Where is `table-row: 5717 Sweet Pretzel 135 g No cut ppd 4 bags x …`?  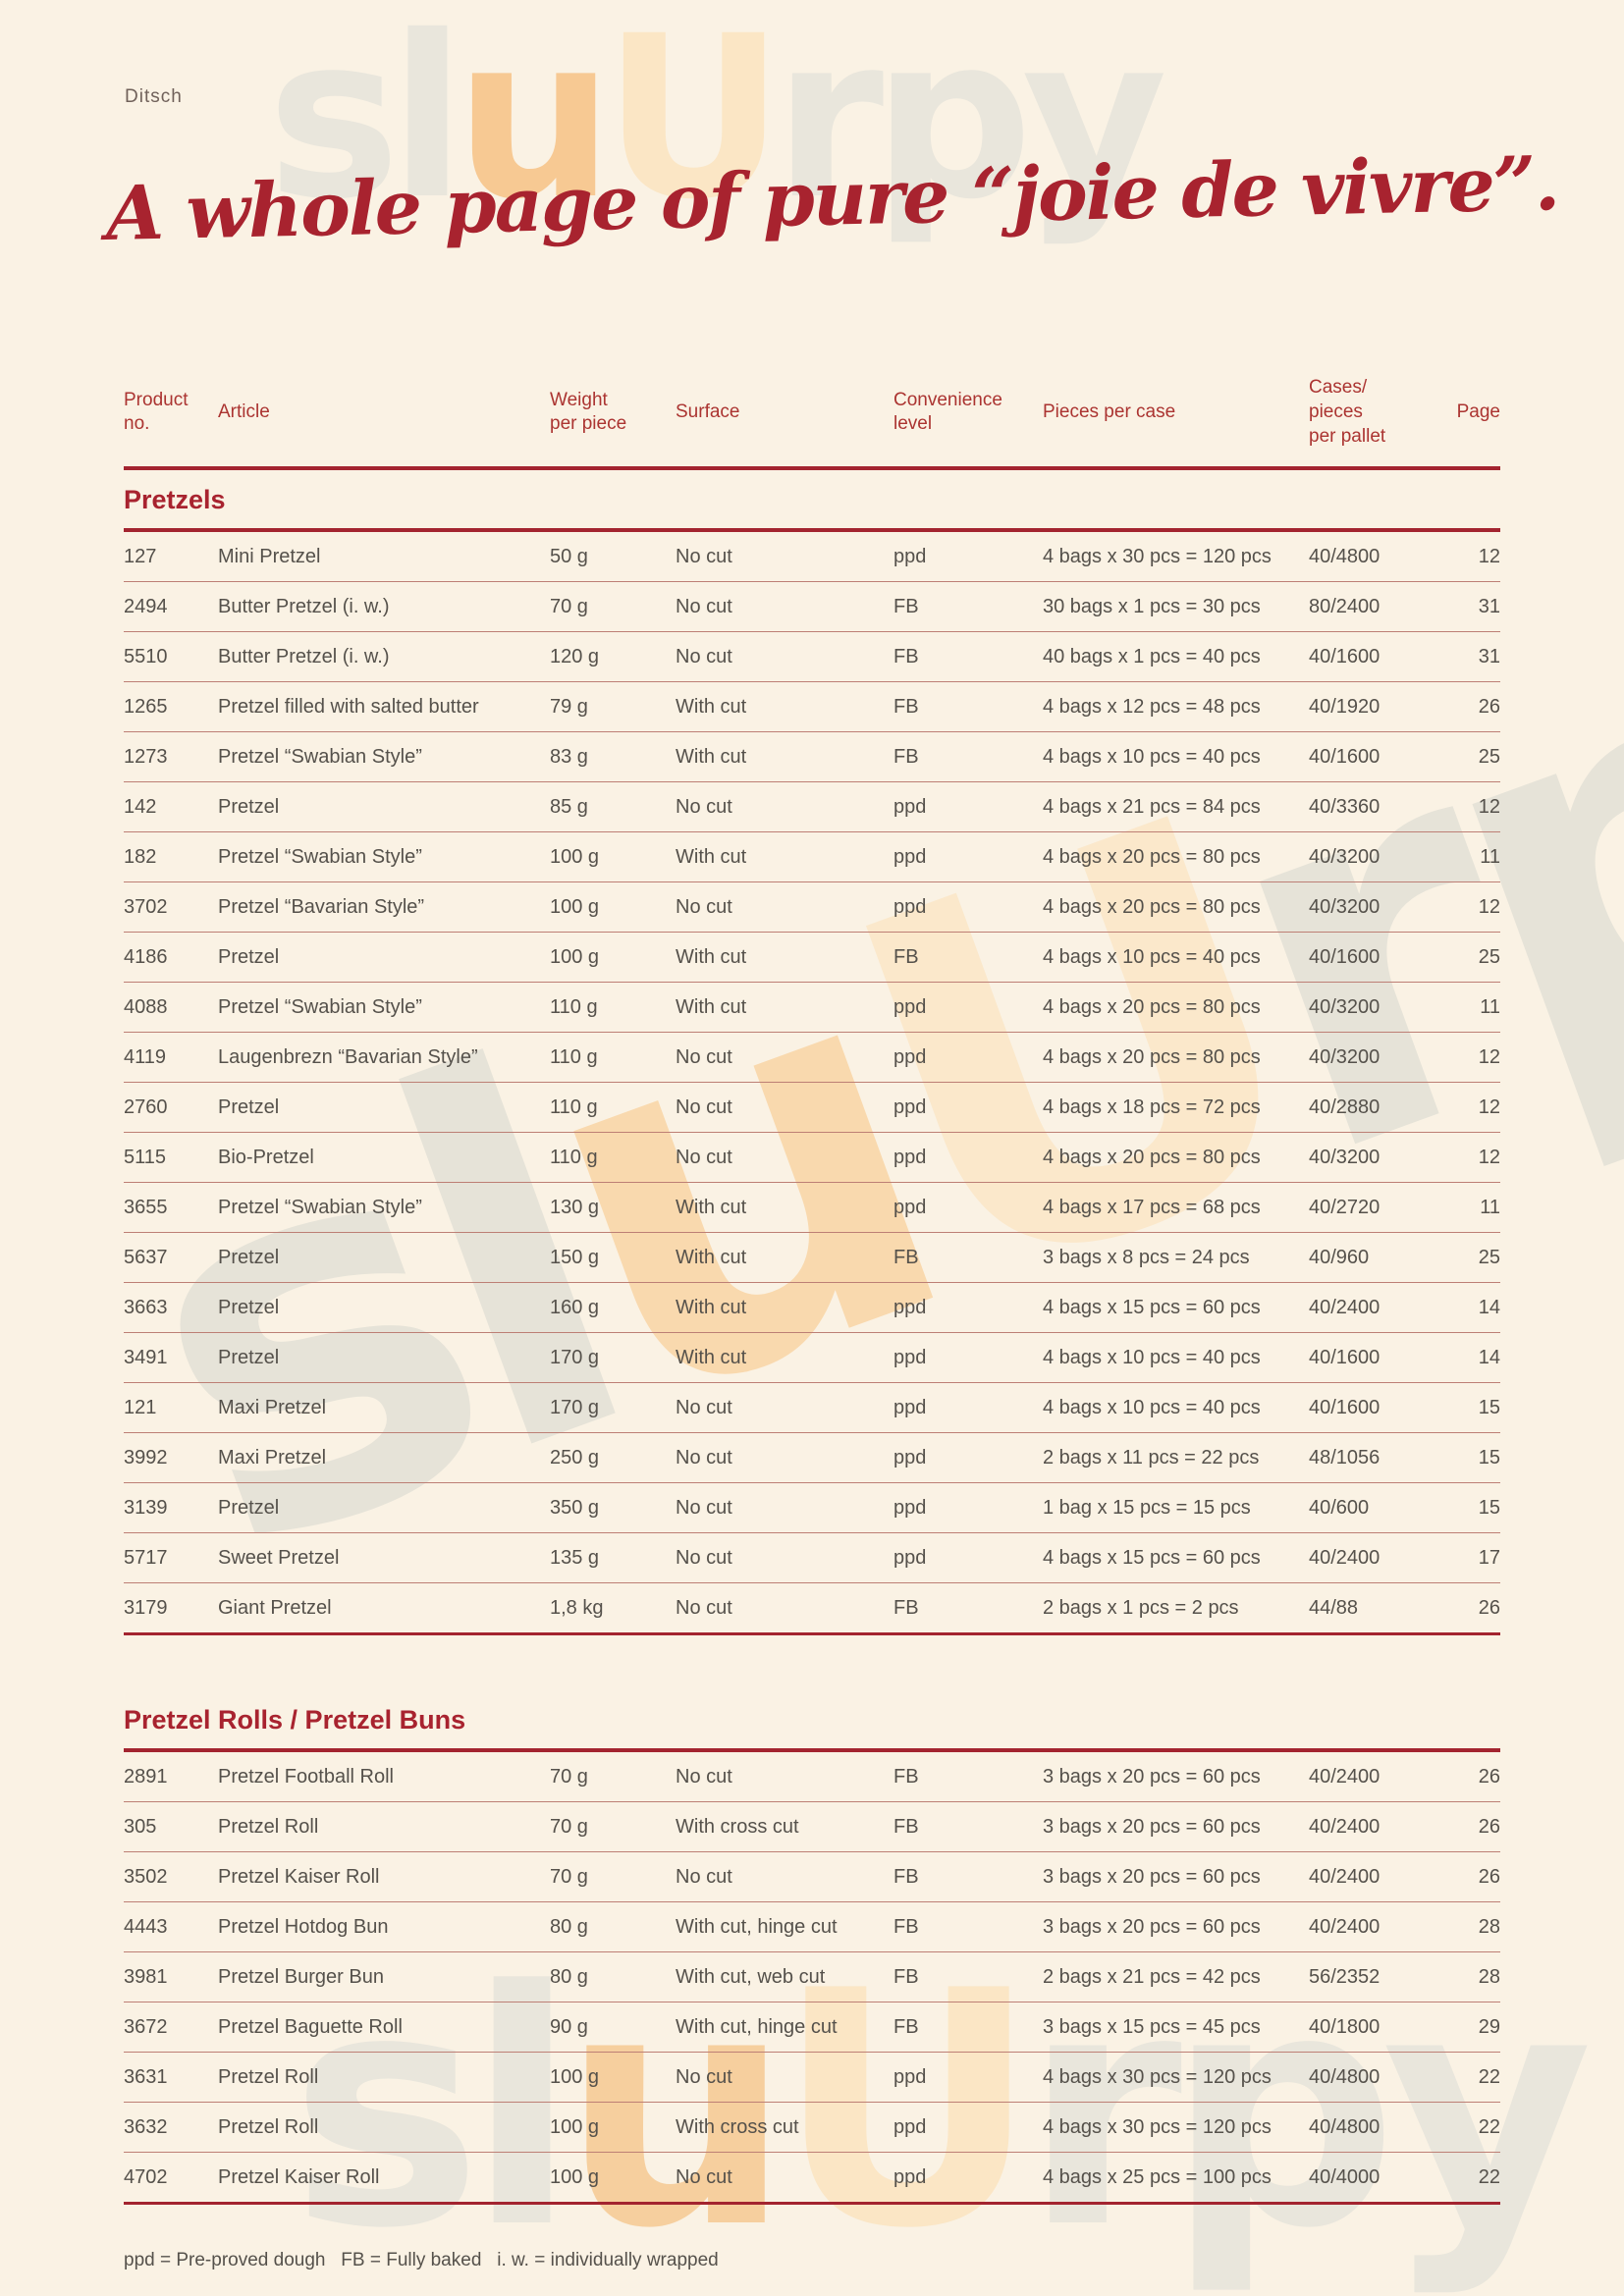 table-row: 5717 Sweet Pretzel 135 g No cut ppd 4 bags x … is located at coordinates (812, 1559).